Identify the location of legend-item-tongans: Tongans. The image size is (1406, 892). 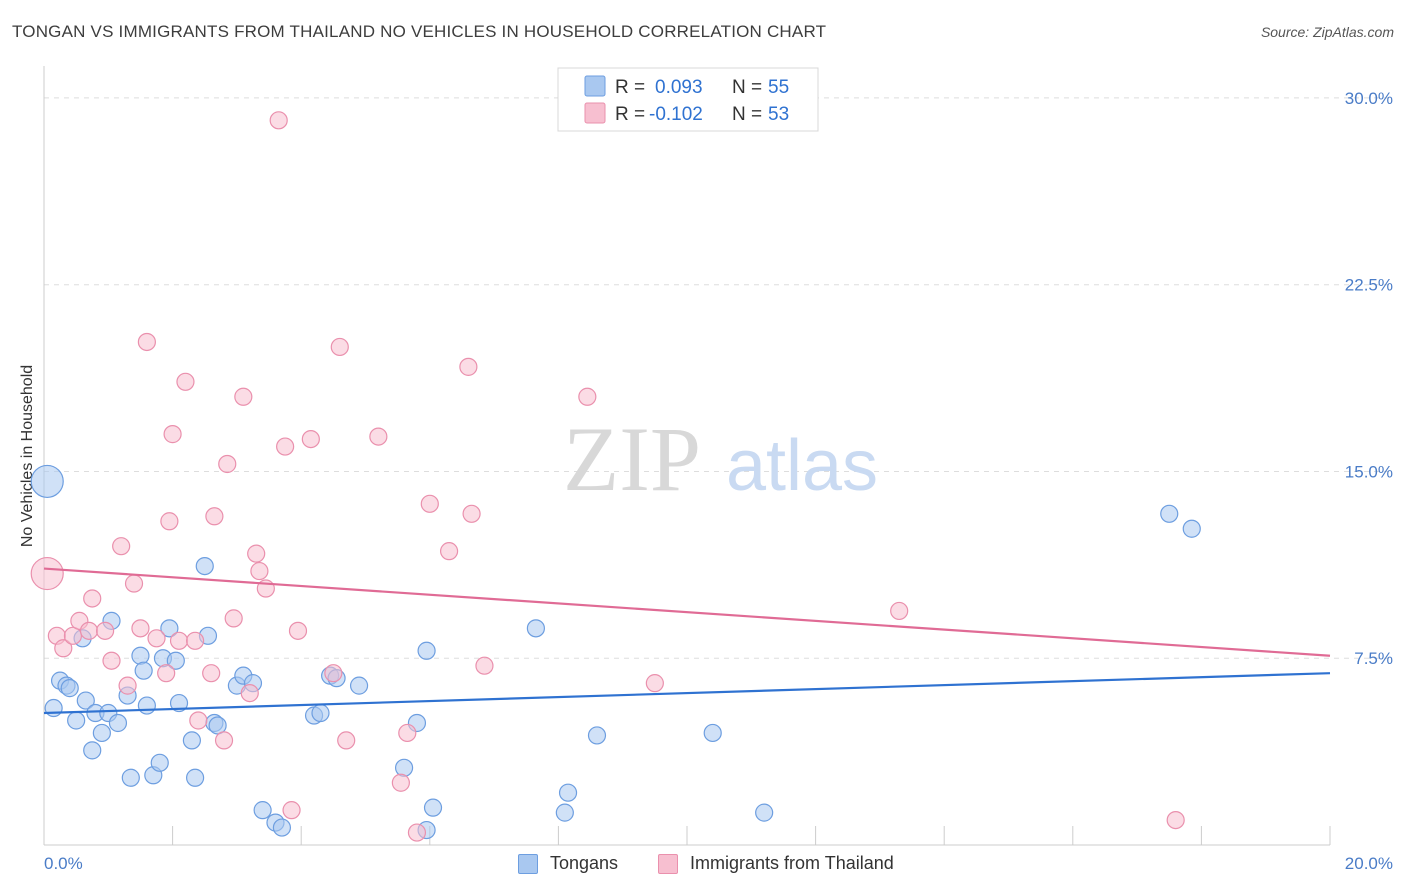
(568, 863).